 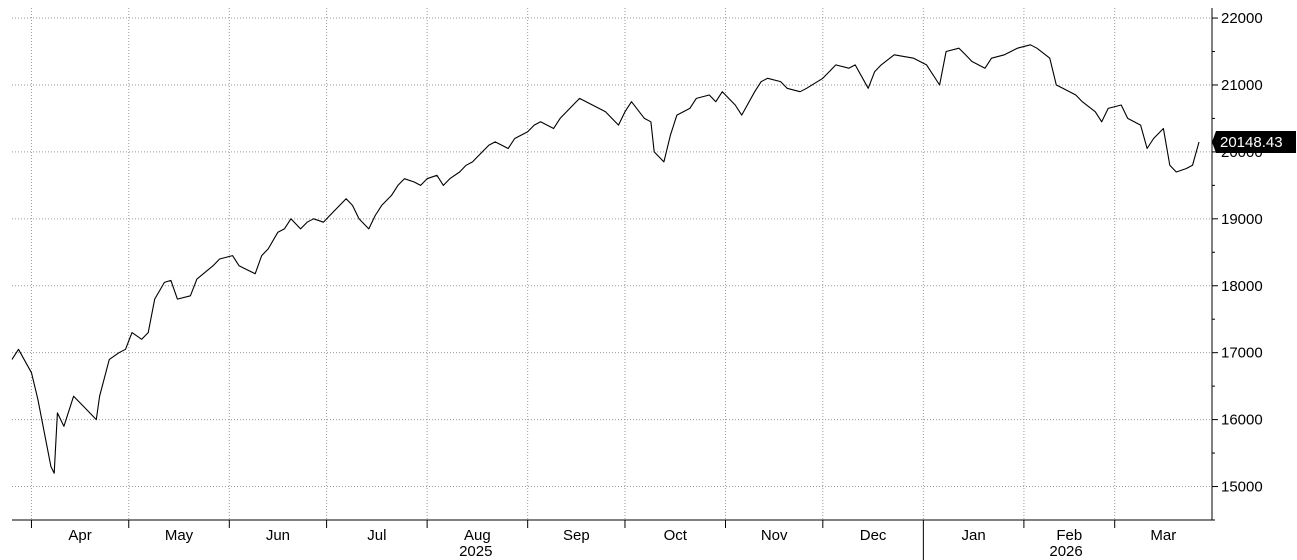 What do you see at coordinates (576, 535) in the screenshot?
I see `x-tick-label: Sep` at bounding box center [576, 535].